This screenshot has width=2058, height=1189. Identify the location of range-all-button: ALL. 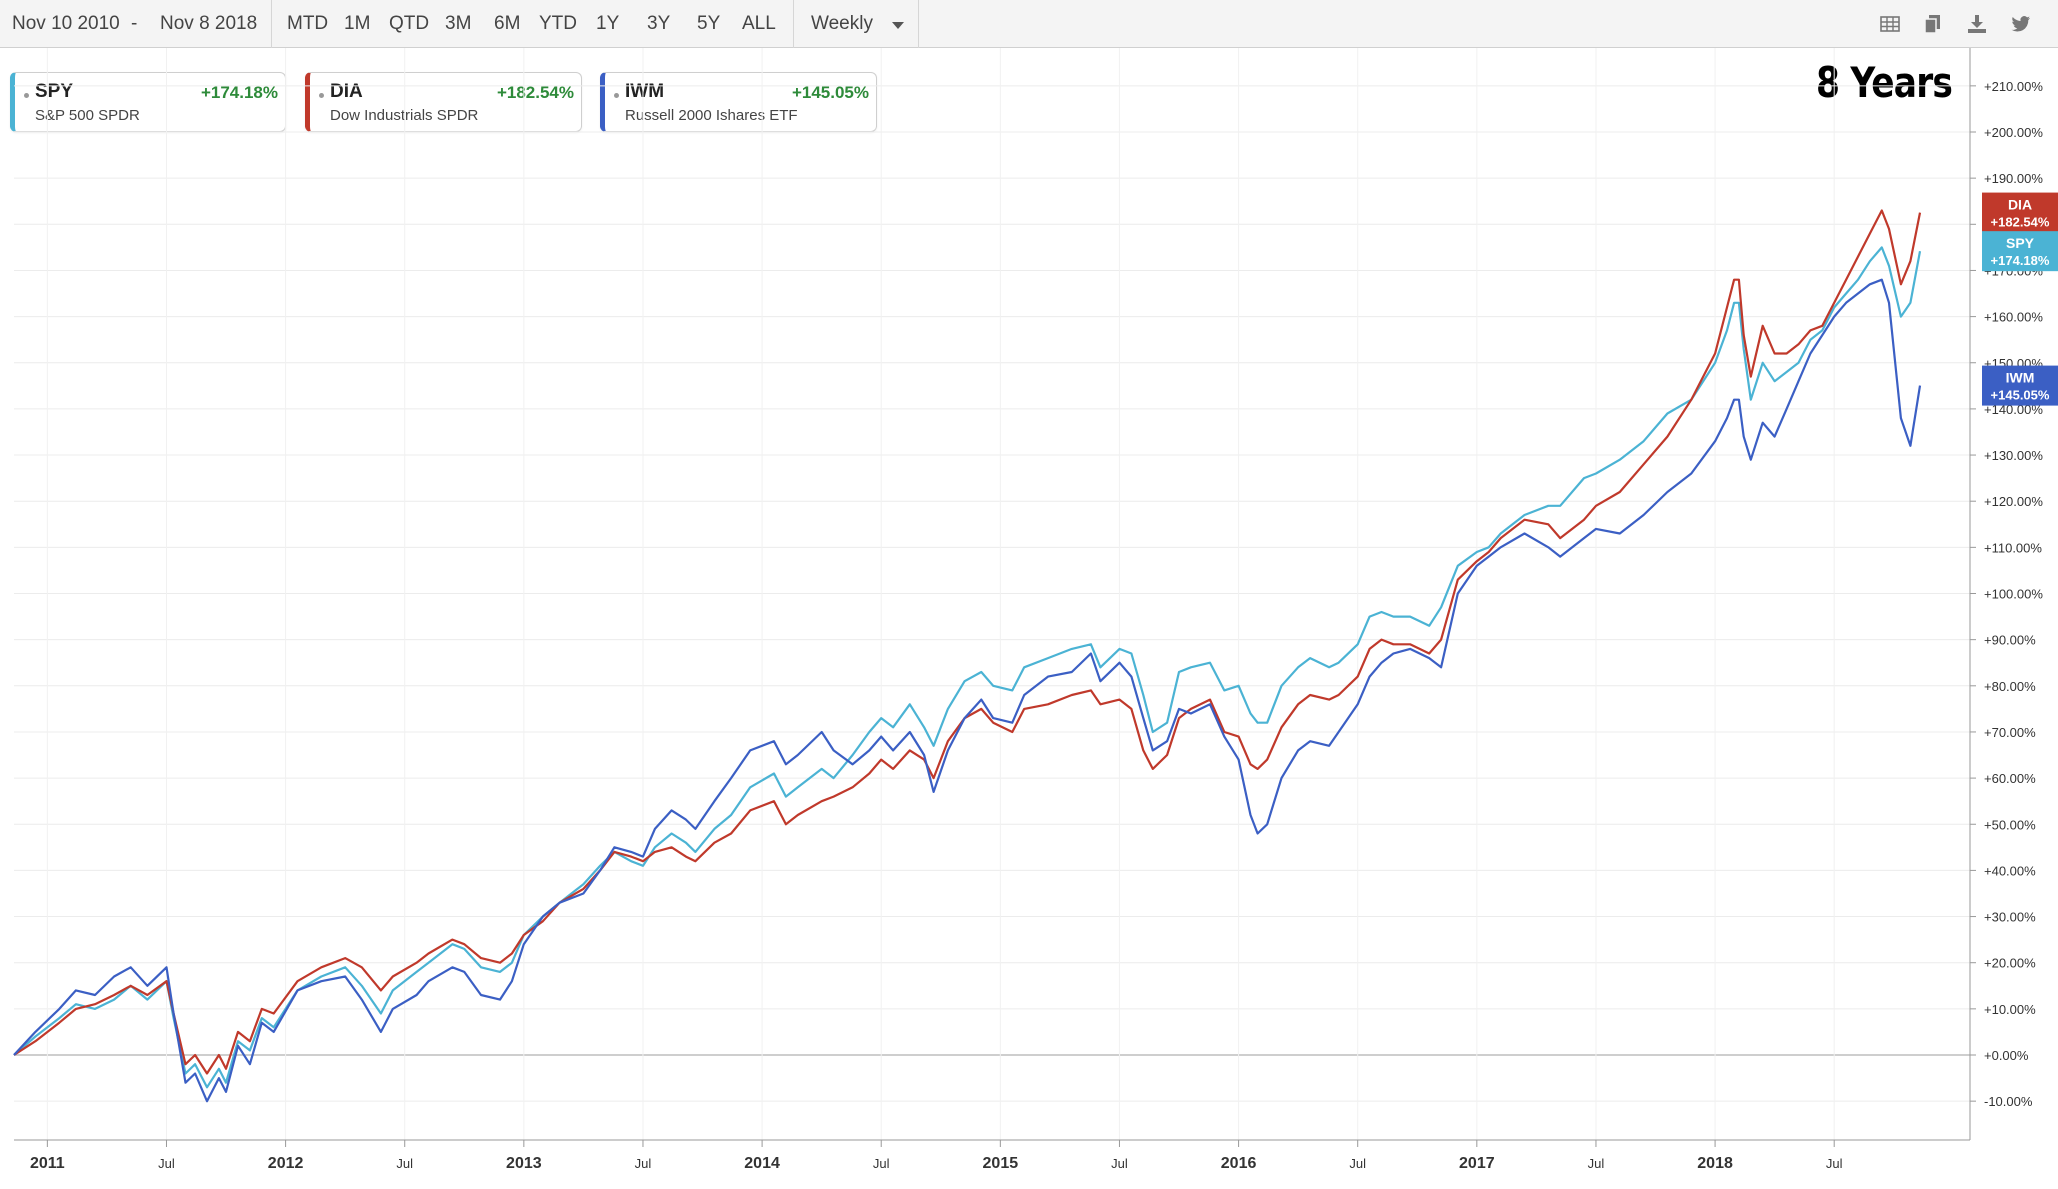
(759, 23).